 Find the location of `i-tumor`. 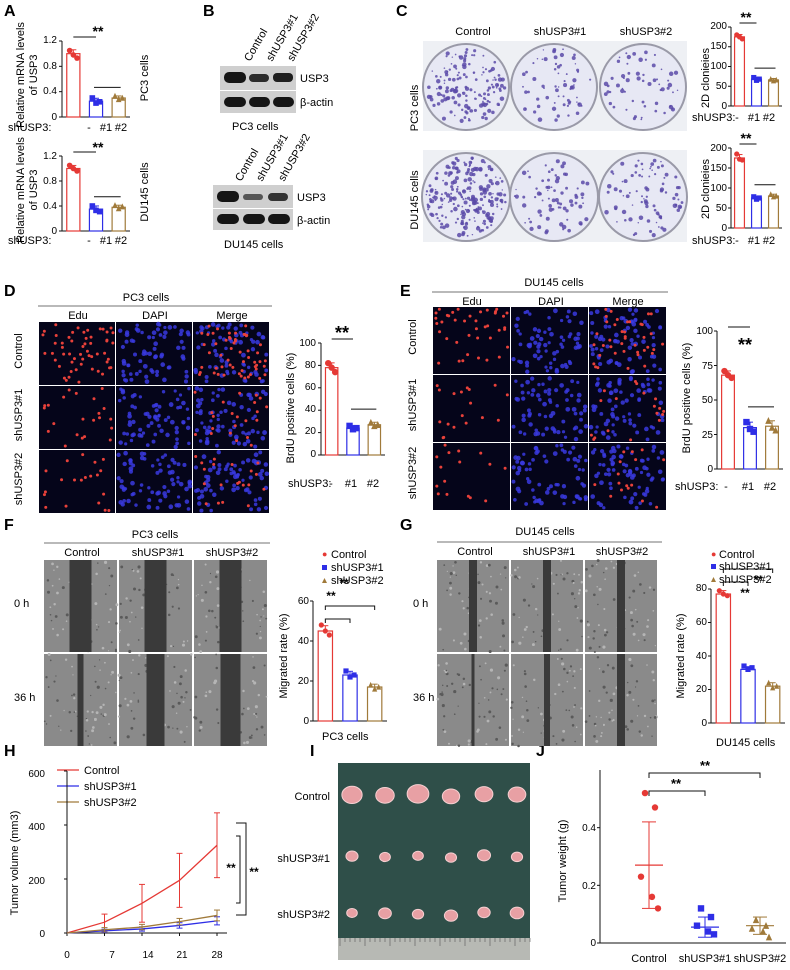

i-tumor is located at coordinates (484, 794).